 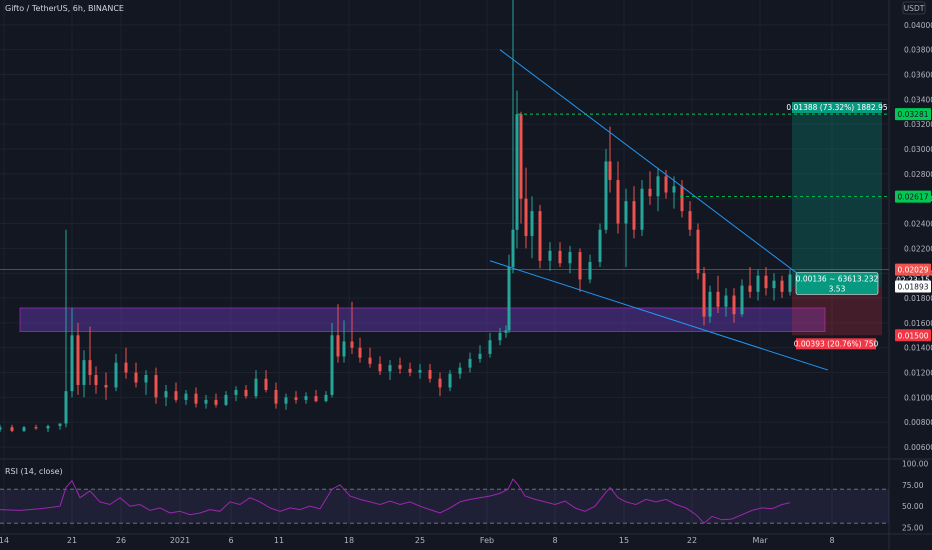 What do you see at coordinates (918, 25) in the screenshot?
I see `y-tick-label: 0.04000` at bounding box center [918, 25].